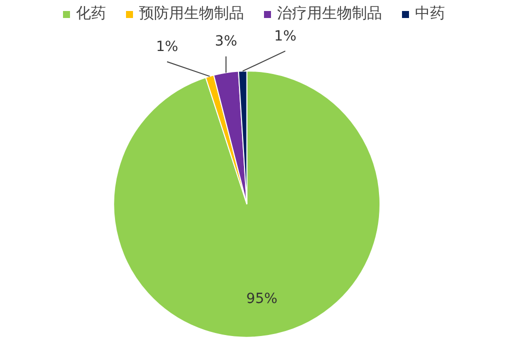  What do you see at coordinates (91, 13) in the screenshot?
I see `legend-label: 化药` at bounding box center [91, 13].